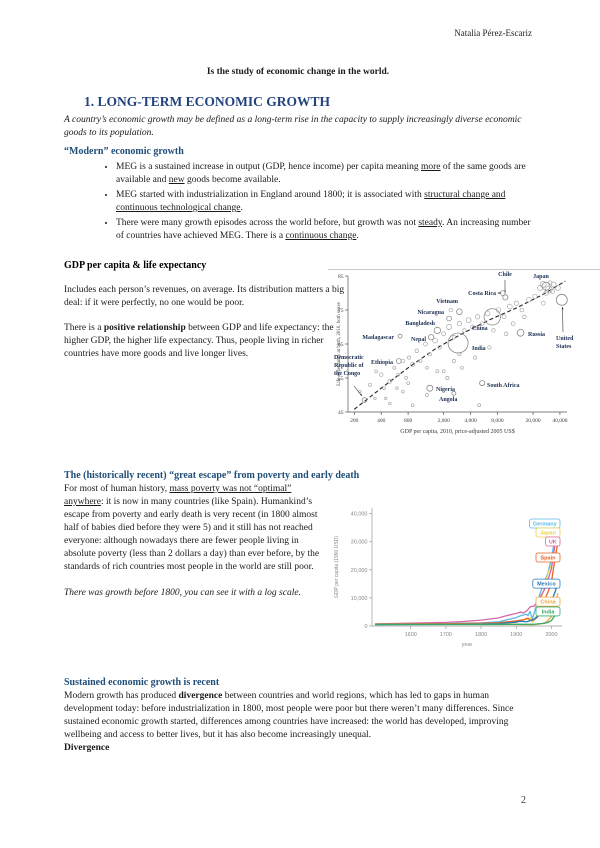 Image resolution: width=600 pixels, height=848 pixels. I want to click on svg-text: 800, so click(408, 421).